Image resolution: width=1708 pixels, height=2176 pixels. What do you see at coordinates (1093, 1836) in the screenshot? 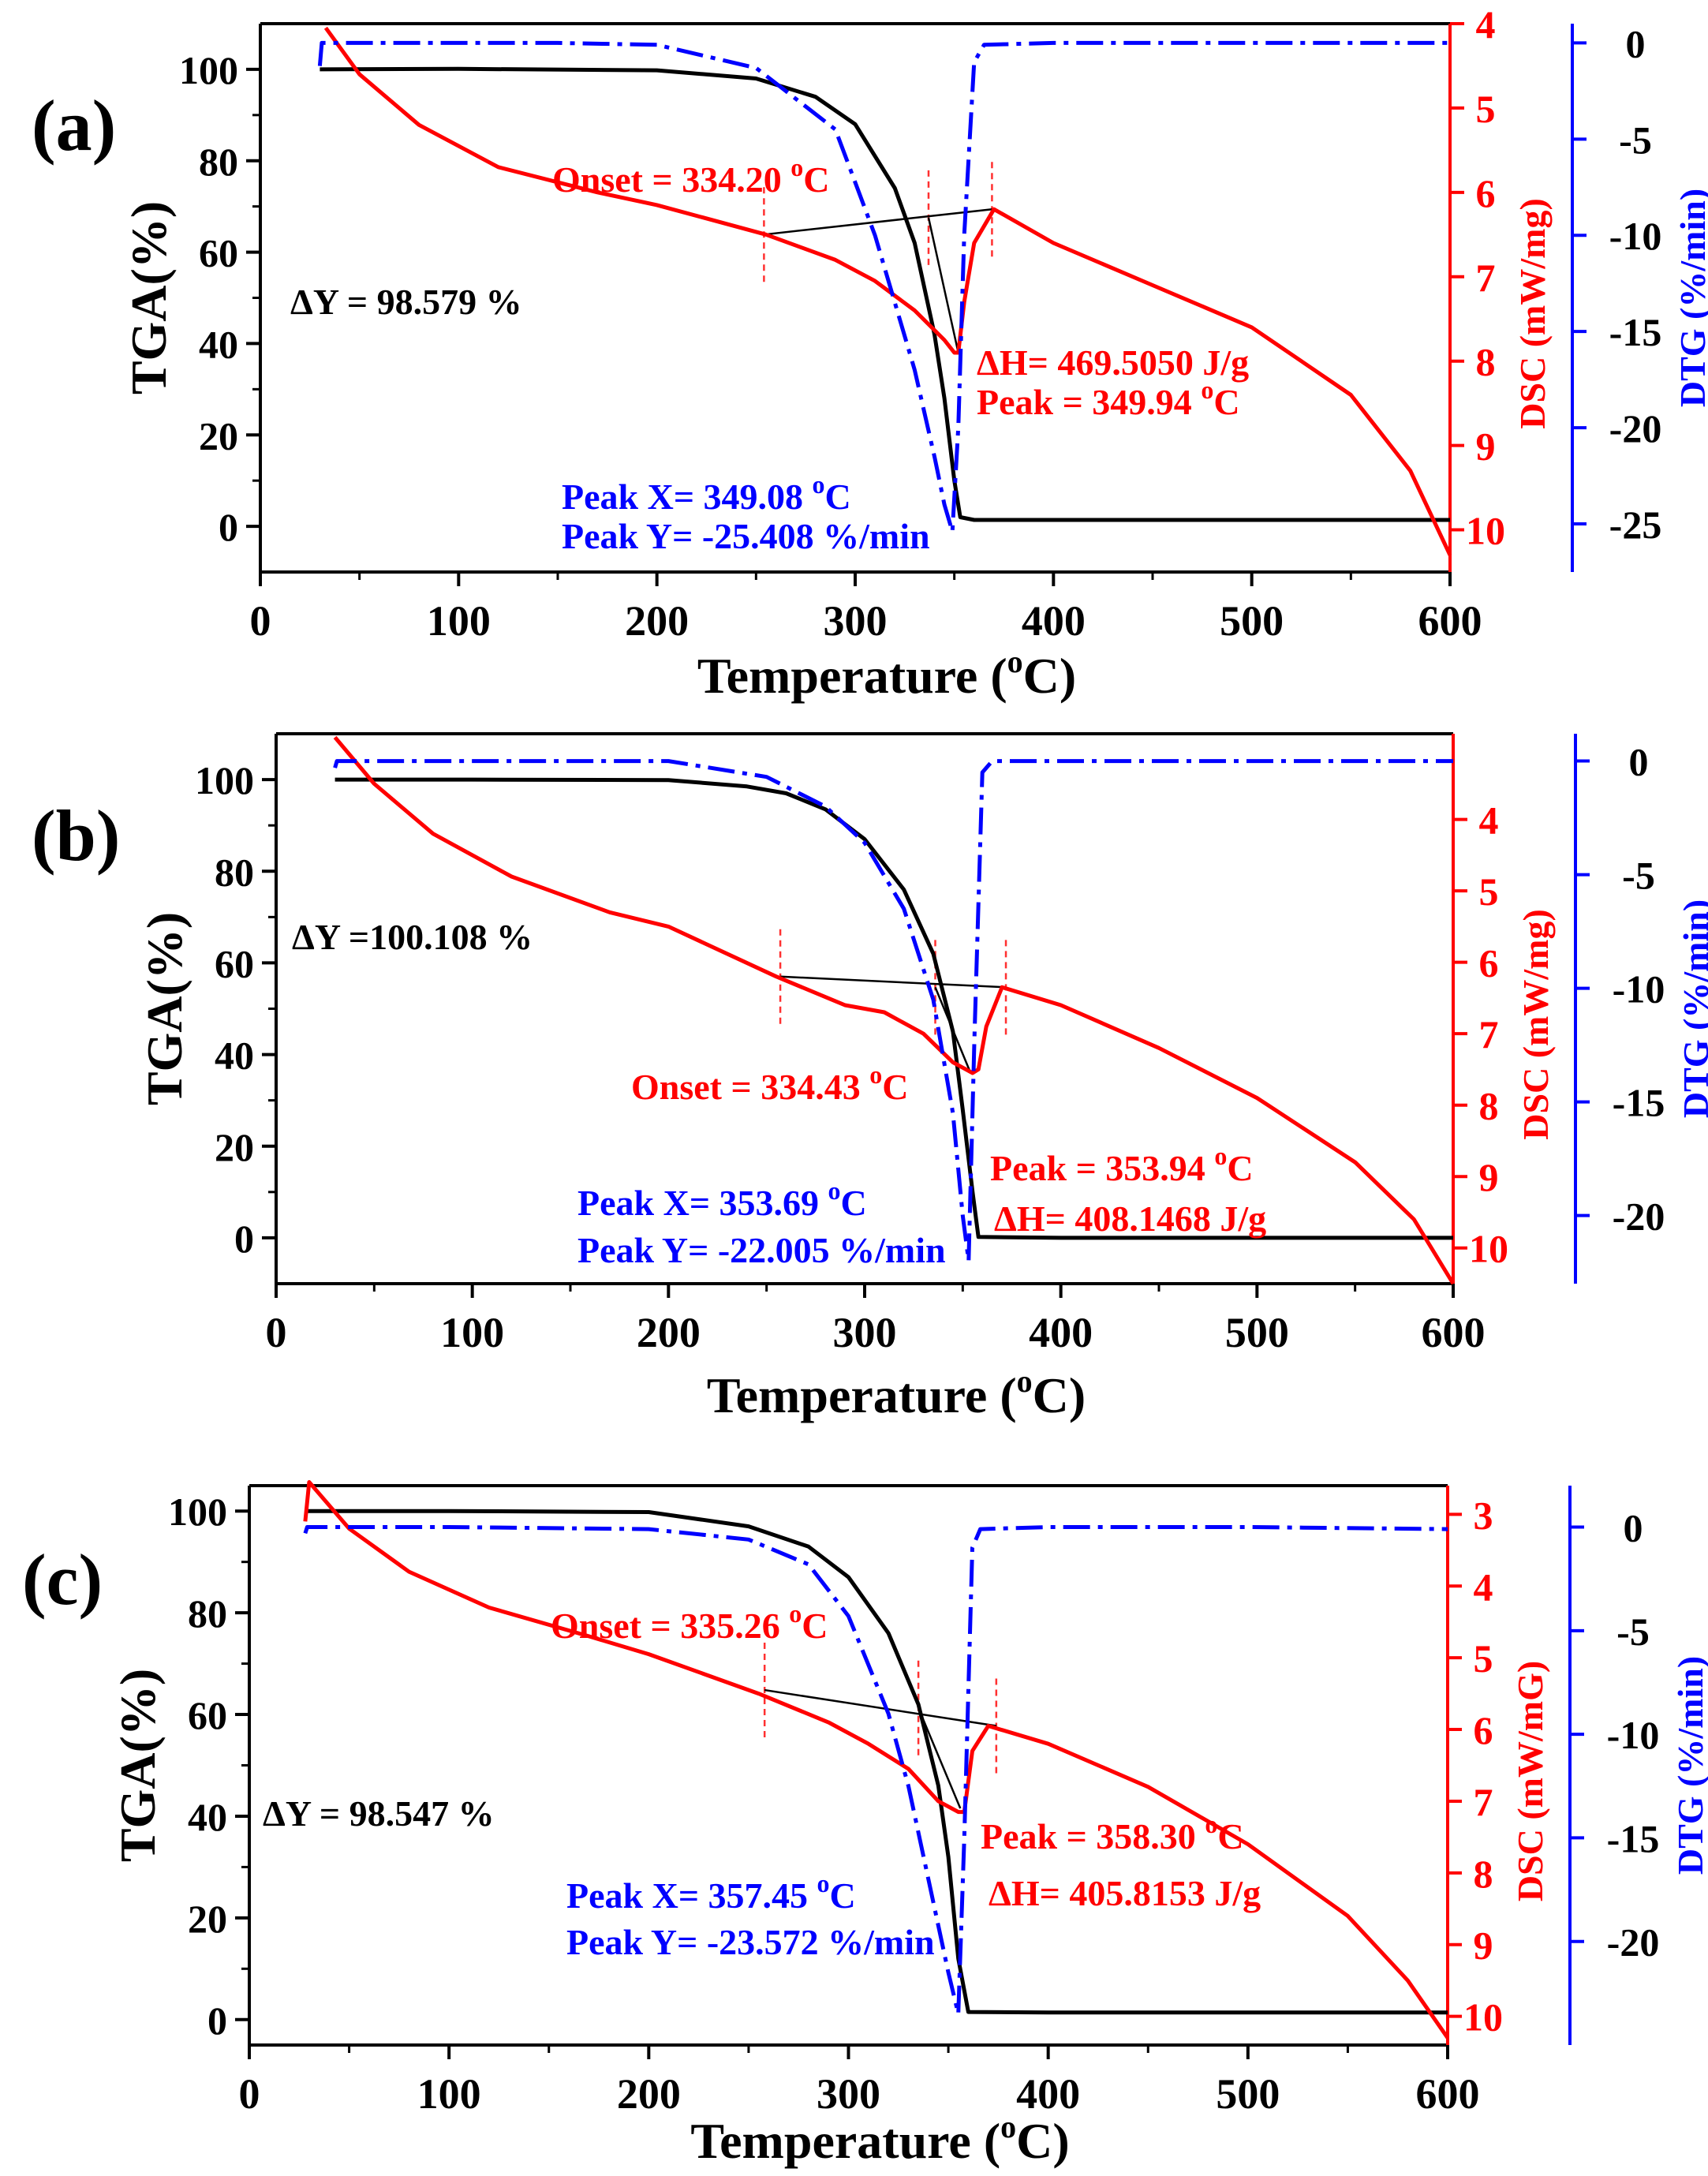
I see `annotation-text: Peak = 358.30` at bounding box center [1093, 1836].